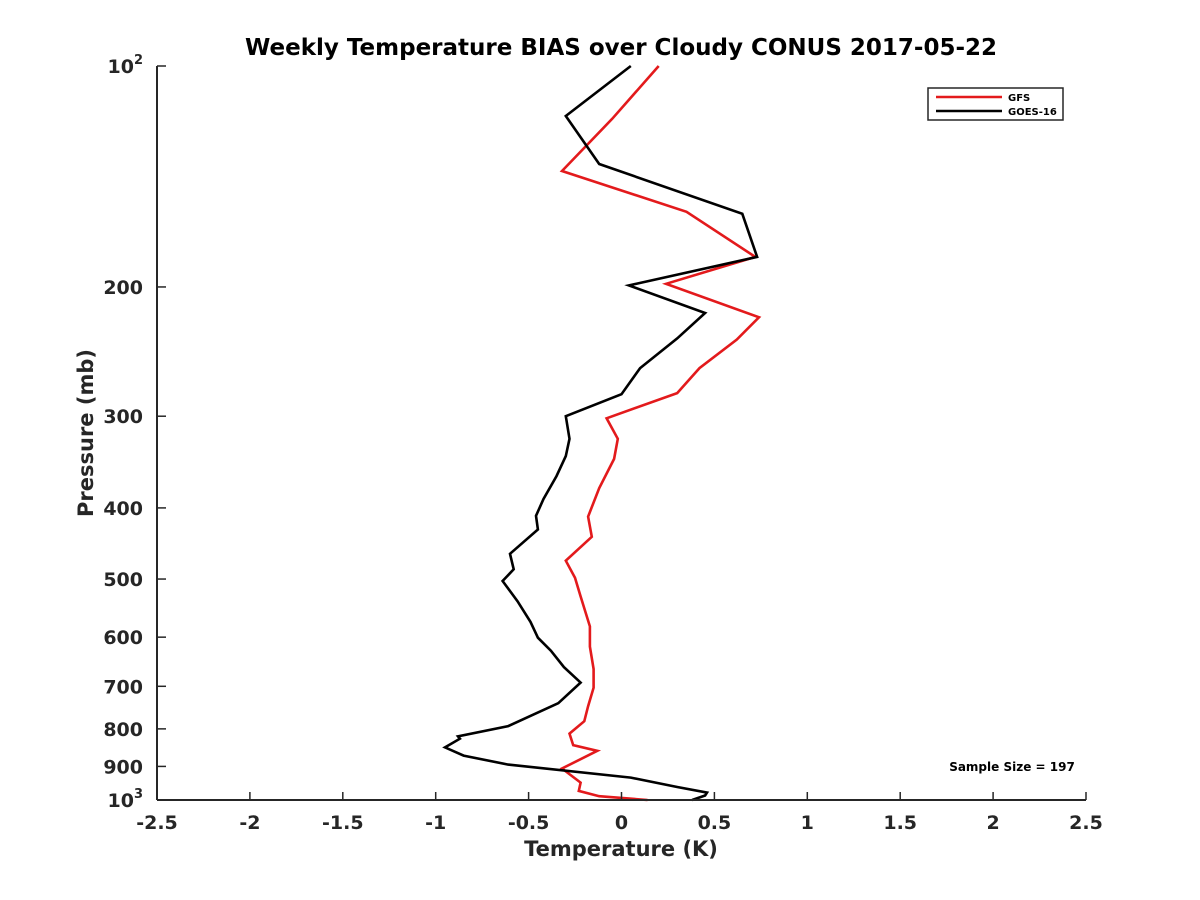 The height and width of the screenshot is (900, 1200). Describe the element at coordinates (807, 823) in the screenshot. I see `x-tick-label: 1` at that location.